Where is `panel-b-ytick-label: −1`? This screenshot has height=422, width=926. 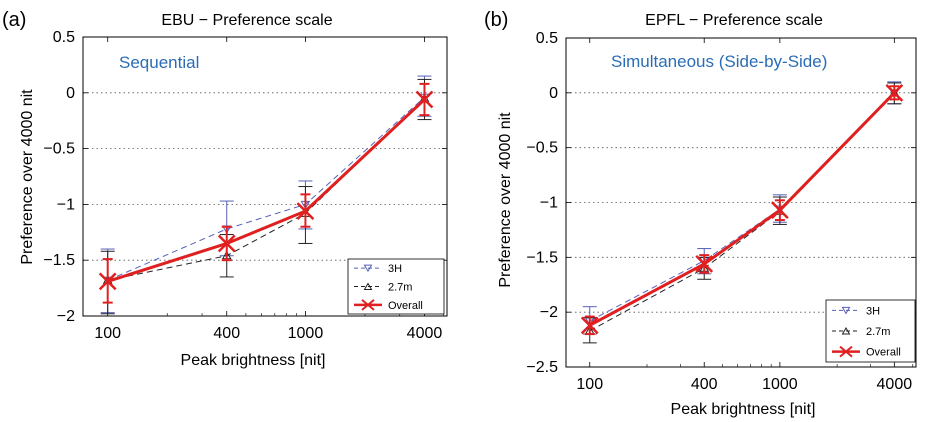
panel-b-ytick-label: −1 is located at coordinates (549, 203).